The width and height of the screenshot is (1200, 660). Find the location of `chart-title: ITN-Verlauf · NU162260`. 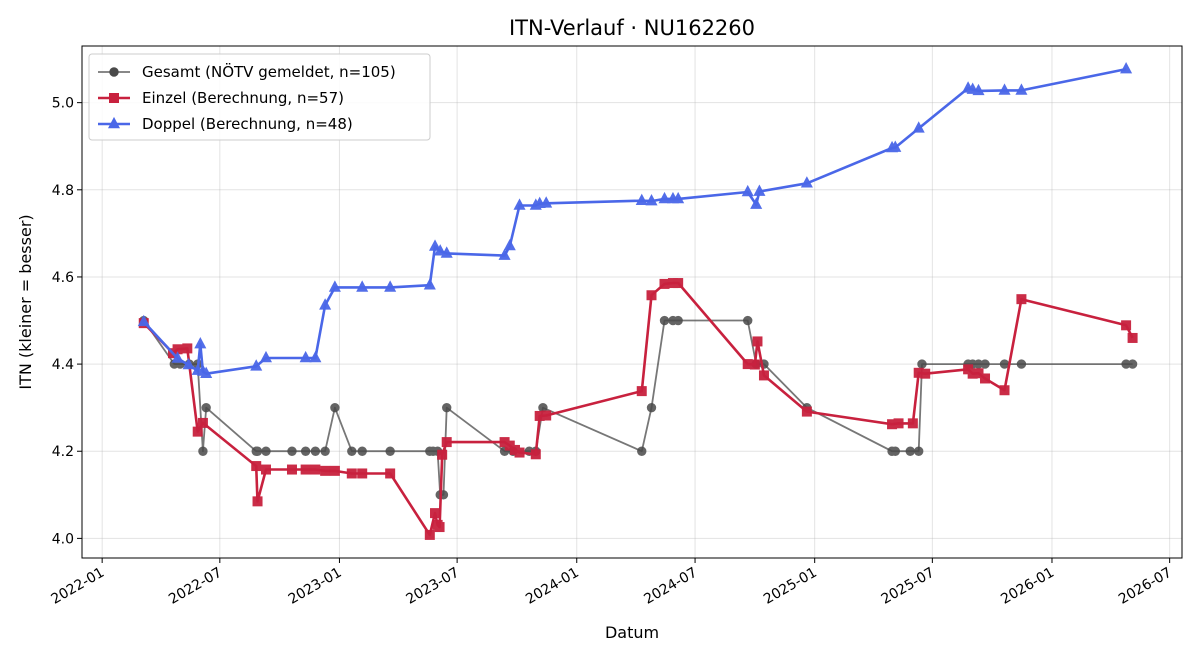

chart-title: ITN-Verlauf · NU162260 is located at coordinates (632, 28).